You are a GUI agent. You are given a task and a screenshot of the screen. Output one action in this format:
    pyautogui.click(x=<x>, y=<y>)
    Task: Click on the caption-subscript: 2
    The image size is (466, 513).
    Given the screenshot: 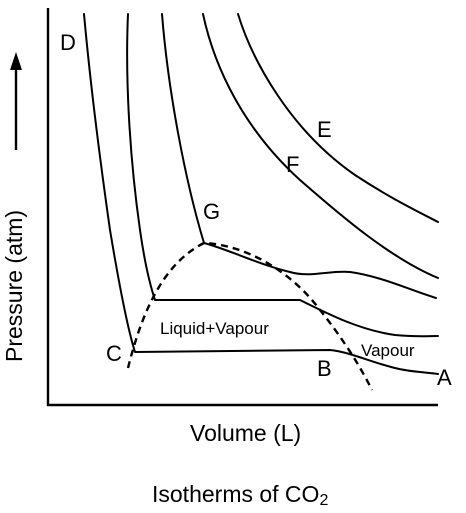 What is the action you would take?
    pyautogui.click(x=323, y=500)
    